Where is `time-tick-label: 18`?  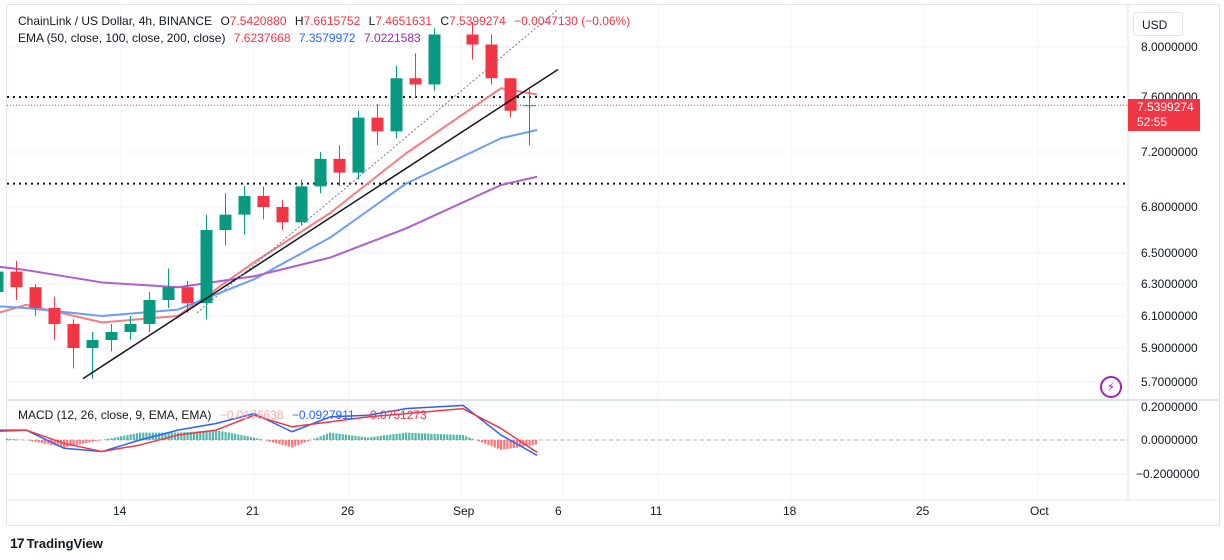 time-tick-label: 18 is located at coordinates (790, 511).